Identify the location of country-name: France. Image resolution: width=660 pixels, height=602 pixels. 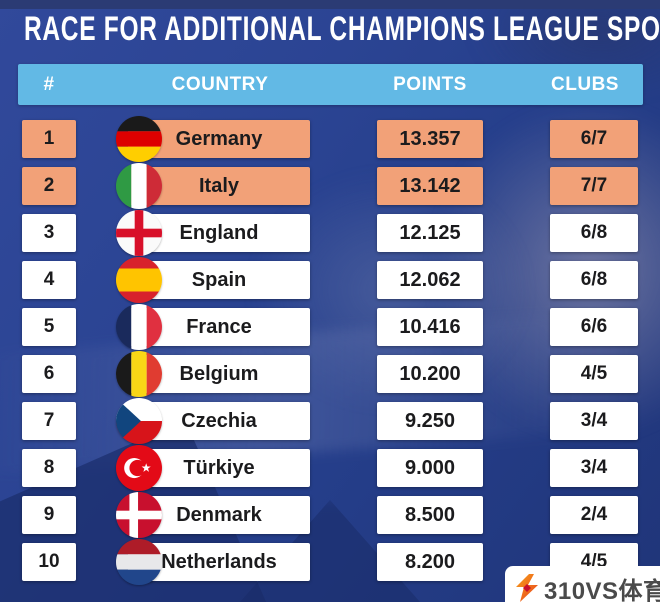
(219, 326).